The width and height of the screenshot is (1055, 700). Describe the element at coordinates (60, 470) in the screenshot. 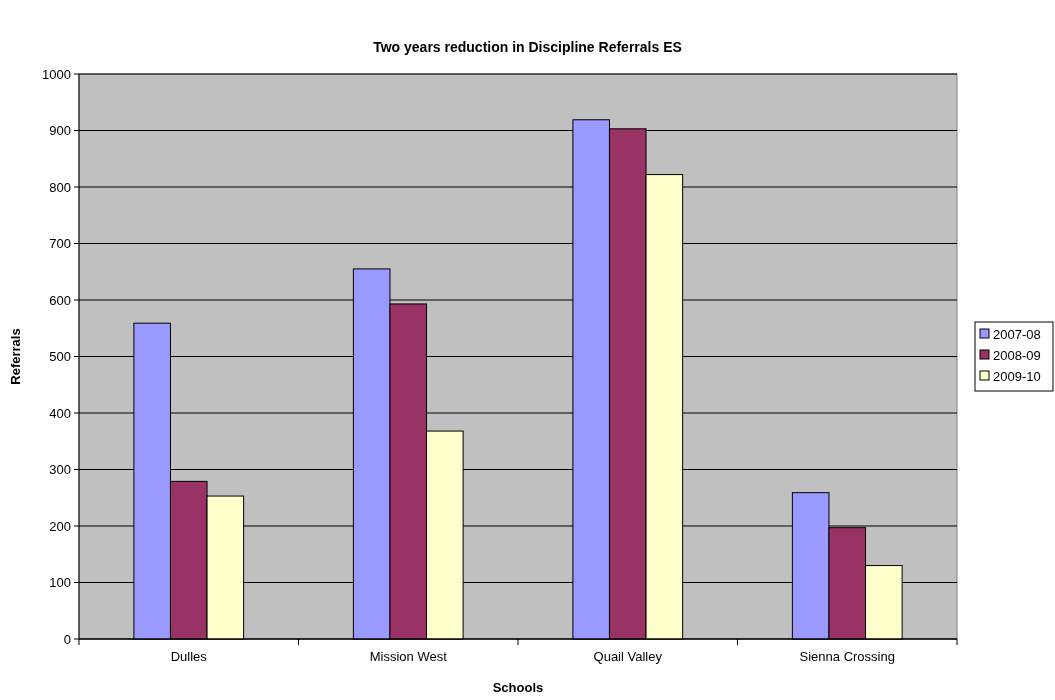

I see `y-tick-label: 300` at that location.